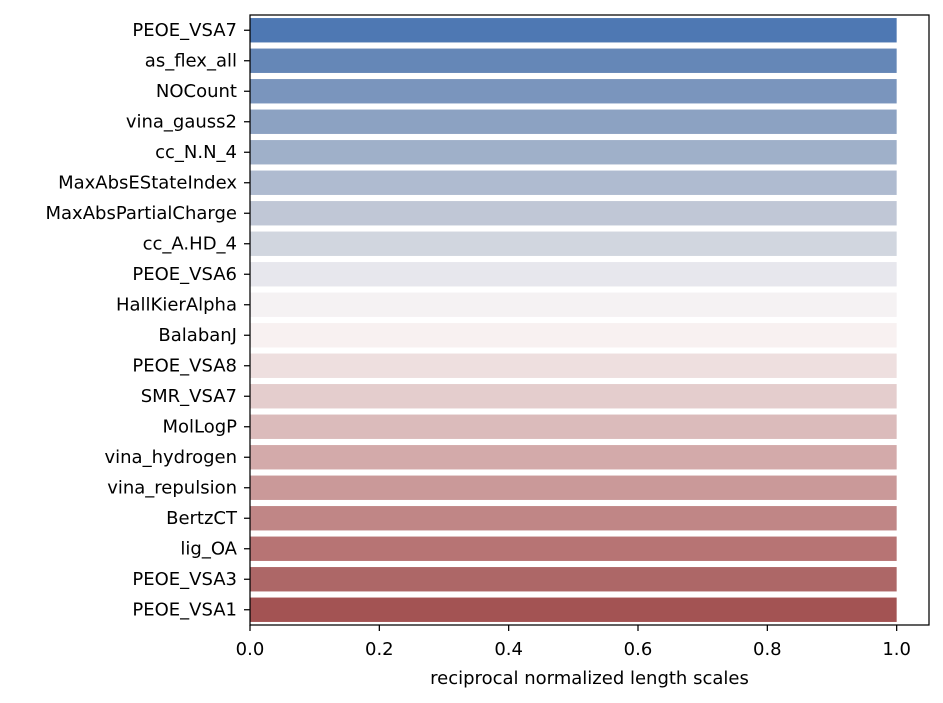 The height and width of the screenshot is (703, 943). Describe the element at coordinates (170, 457) in the screenshot. I see `y-tick-label: vina_hydrogen` at that location.